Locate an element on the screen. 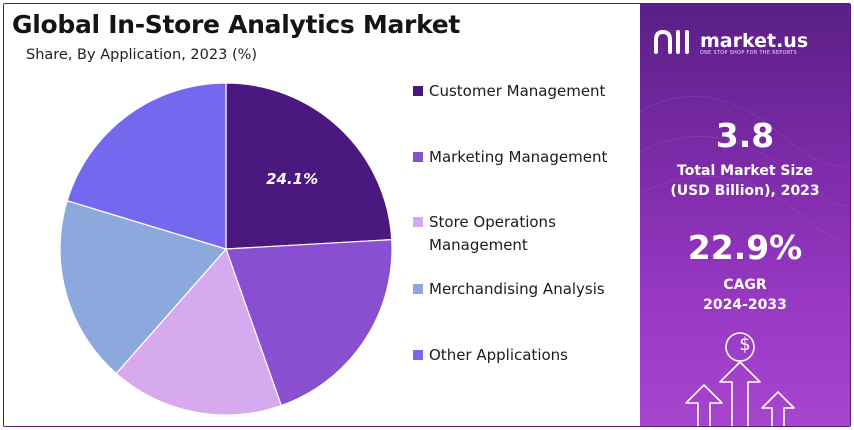  legend-label: Merchandising Analysis is located at coordinates (517, 289).